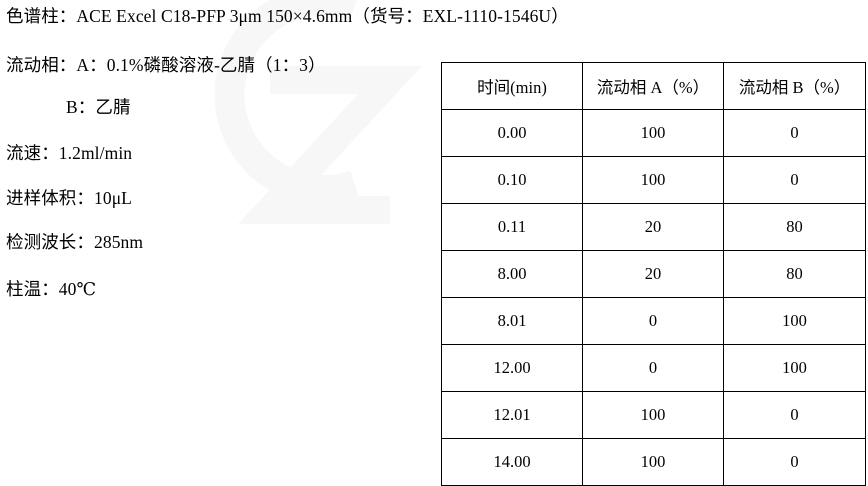 This screenshot has width=868, height=486. Describe the element at coordinates (98, 107) in the screenshot. I see `method-line-mobile-phase-b: B：乙腈` at that location.